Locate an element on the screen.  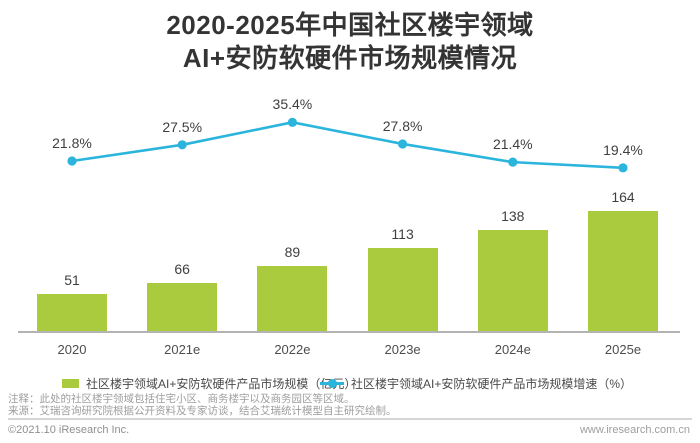
bar-2020 is located at coordinates (72, 313).